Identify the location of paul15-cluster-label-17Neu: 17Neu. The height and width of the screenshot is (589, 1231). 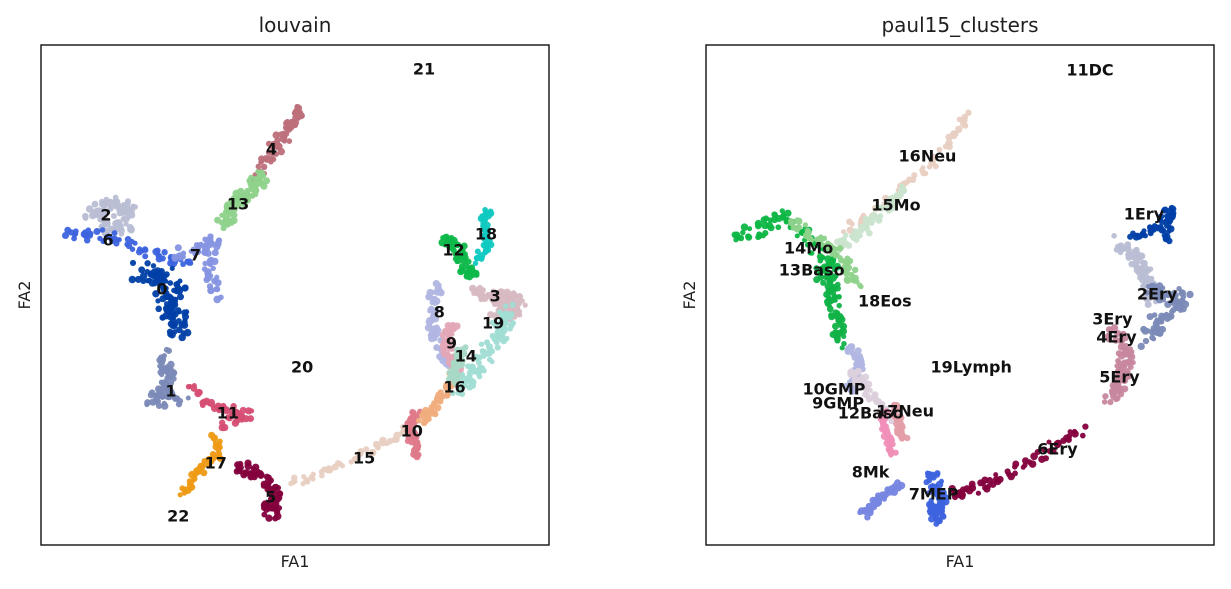
(905, 411).